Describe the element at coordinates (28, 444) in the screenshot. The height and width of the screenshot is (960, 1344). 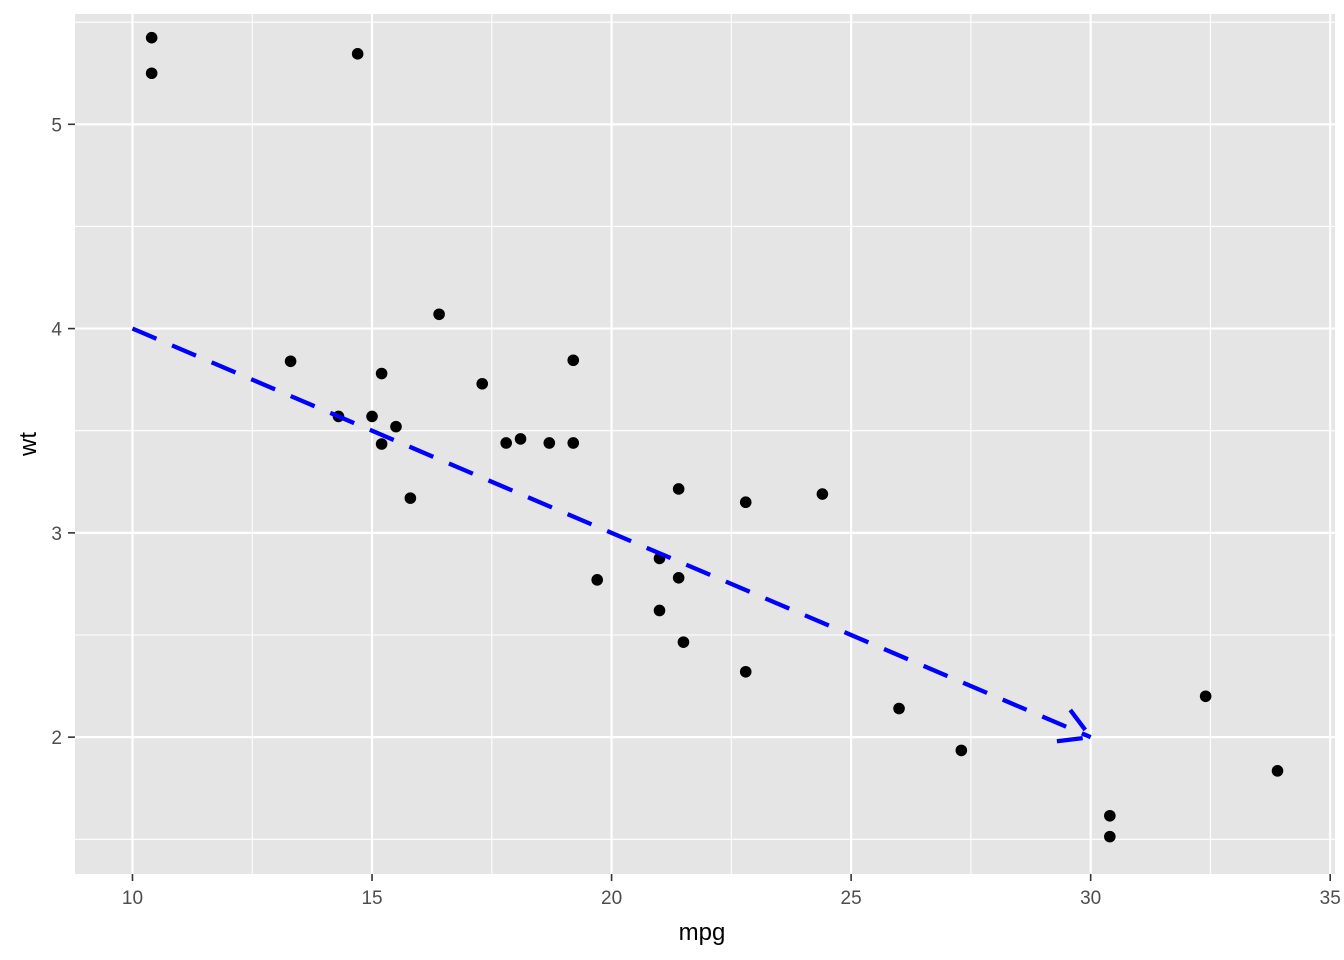
I see `y-axis-title: wt` at that location.